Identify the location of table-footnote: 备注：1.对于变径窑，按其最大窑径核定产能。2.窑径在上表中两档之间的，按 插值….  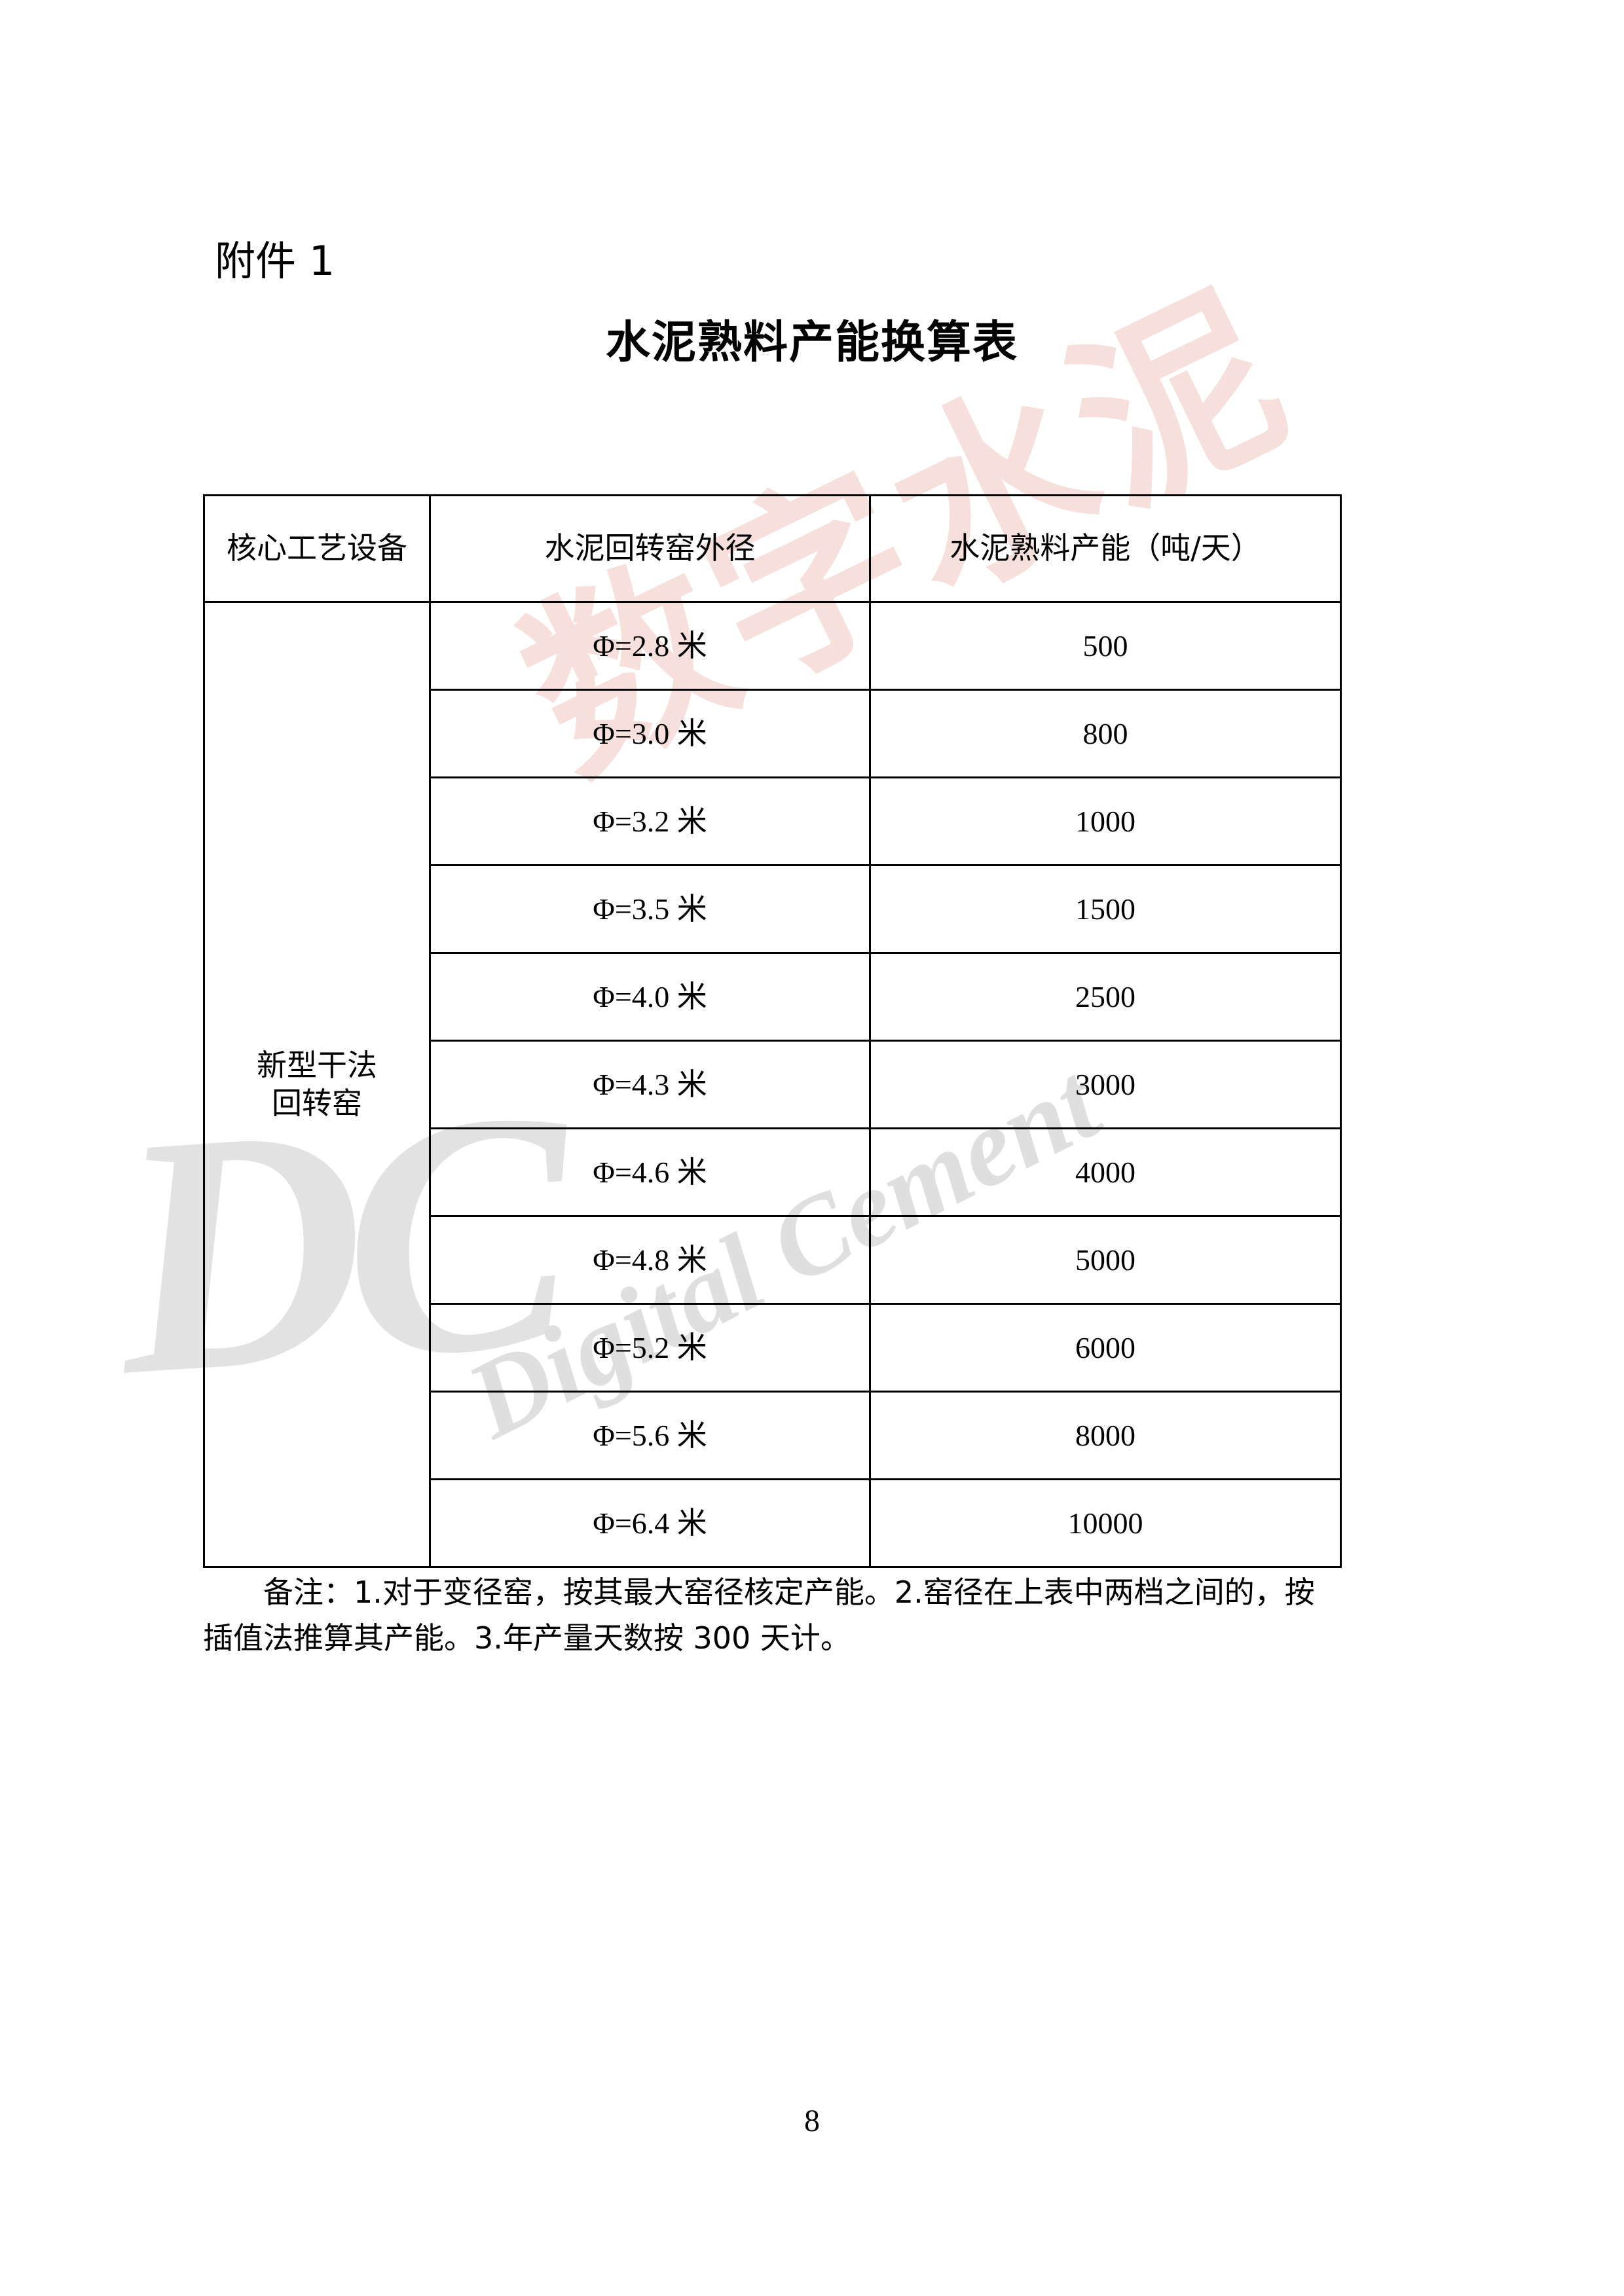
(779, 1616).